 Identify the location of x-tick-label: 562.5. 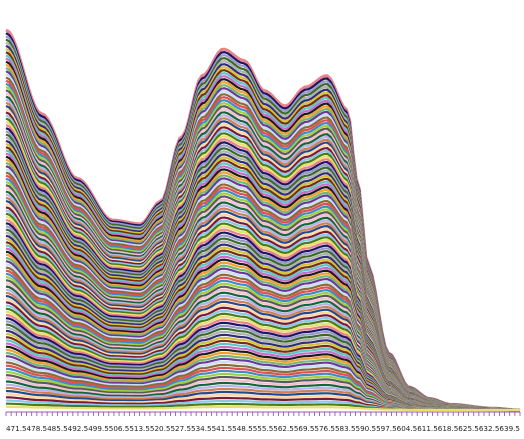
(283, 428).